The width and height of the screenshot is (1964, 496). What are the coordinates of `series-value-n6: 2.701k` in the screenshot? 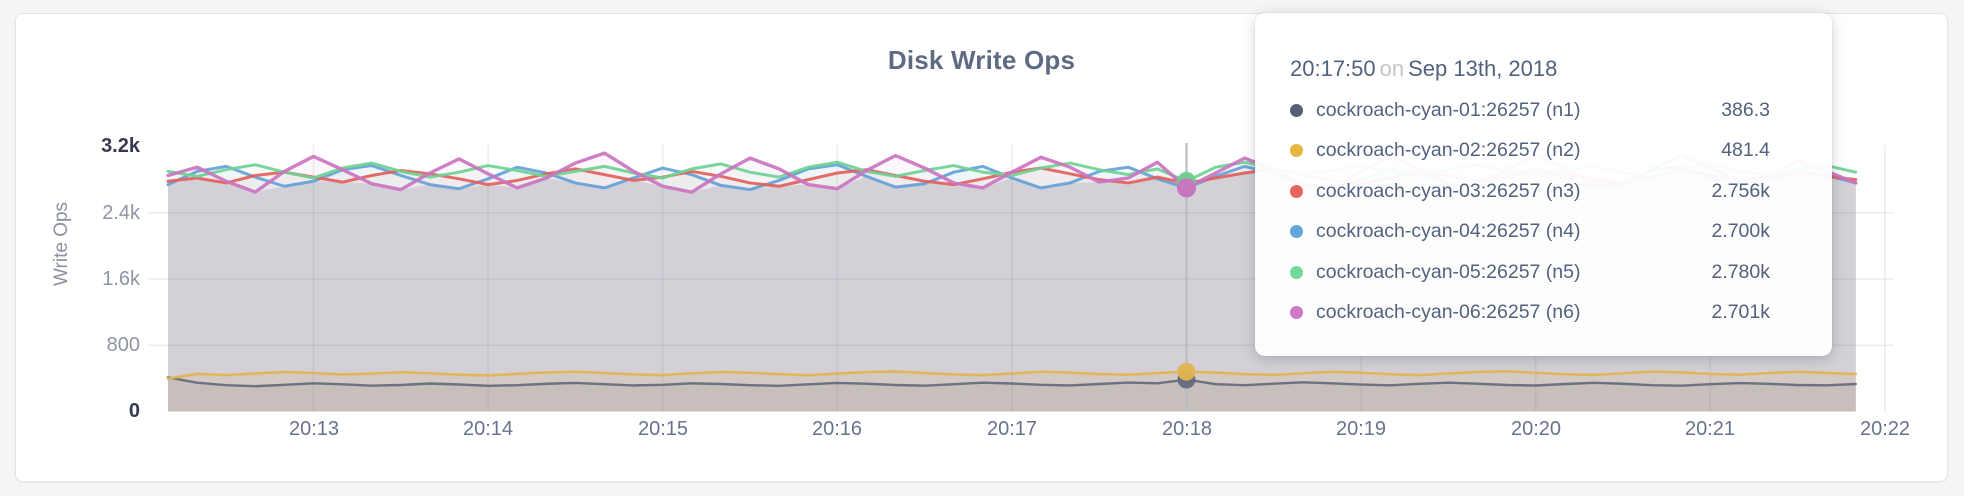 It's located at (1740, 312).